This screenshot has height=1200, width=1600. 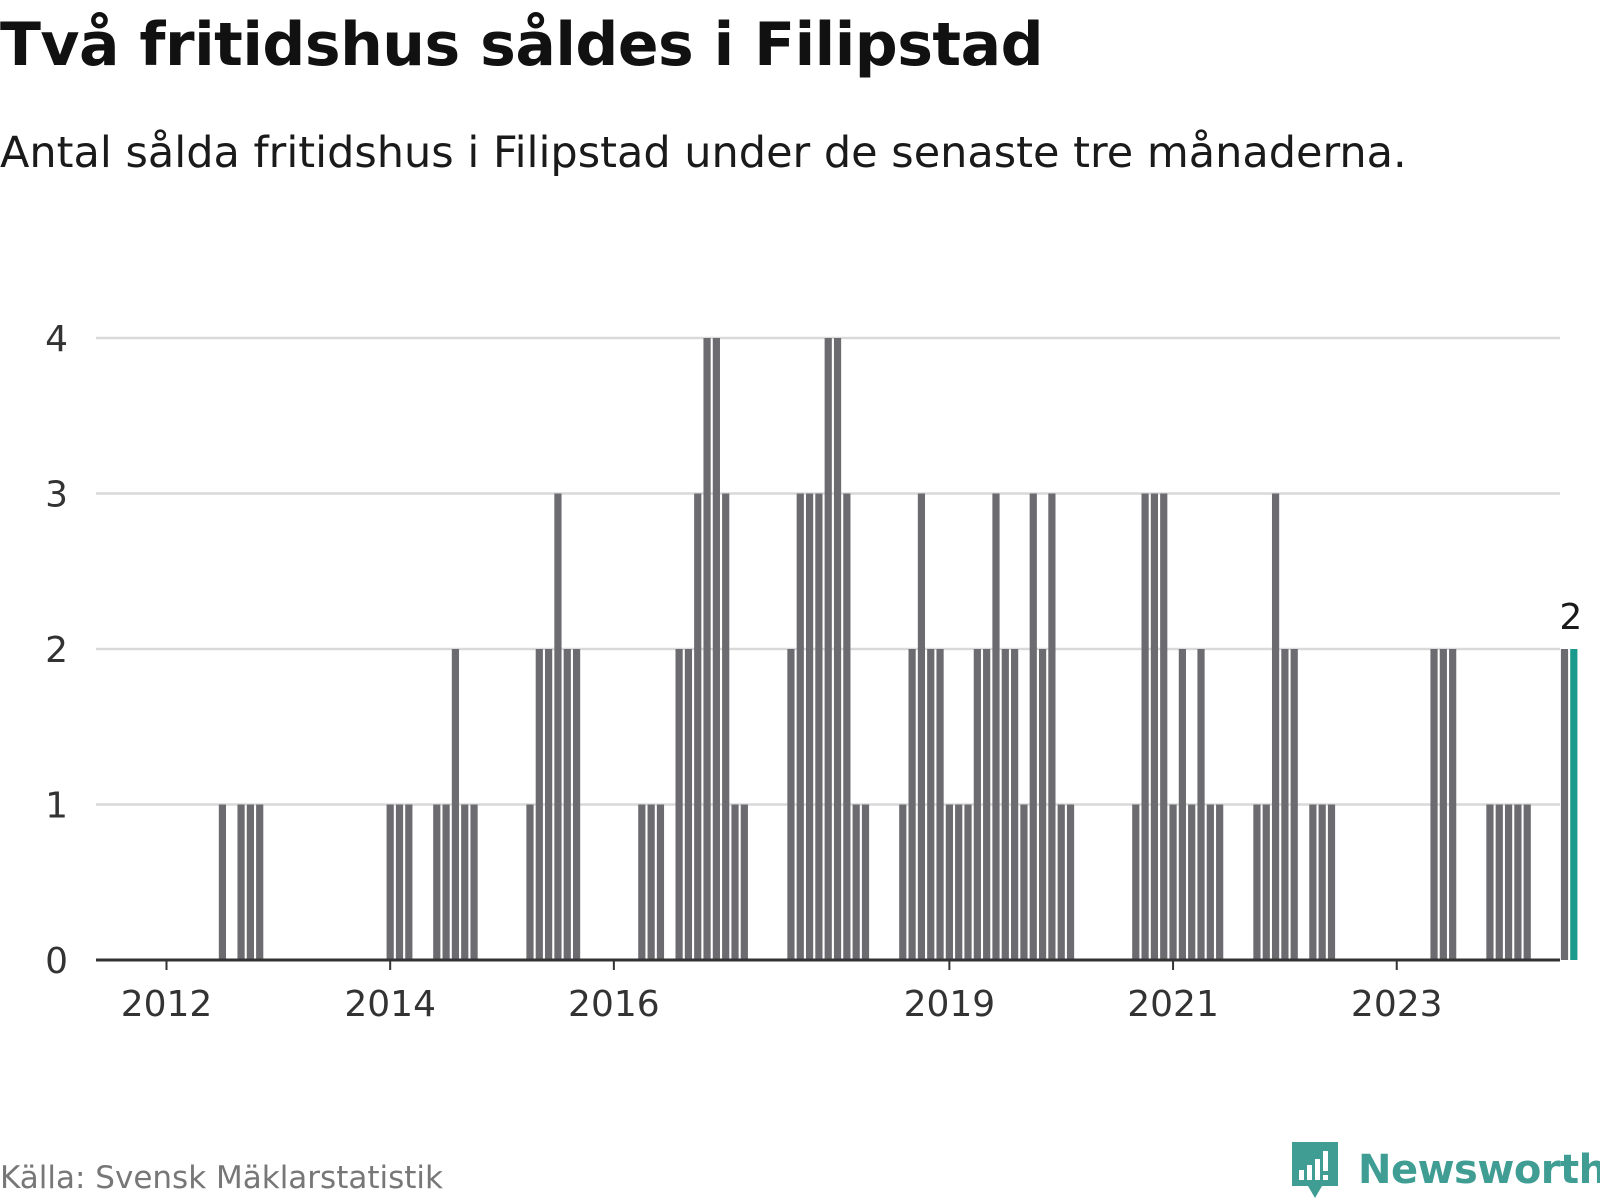 What do you see at coordinates (1574, 804) in the screenshot?
I see `highlight-bar` at bounding box center [1574, 804].